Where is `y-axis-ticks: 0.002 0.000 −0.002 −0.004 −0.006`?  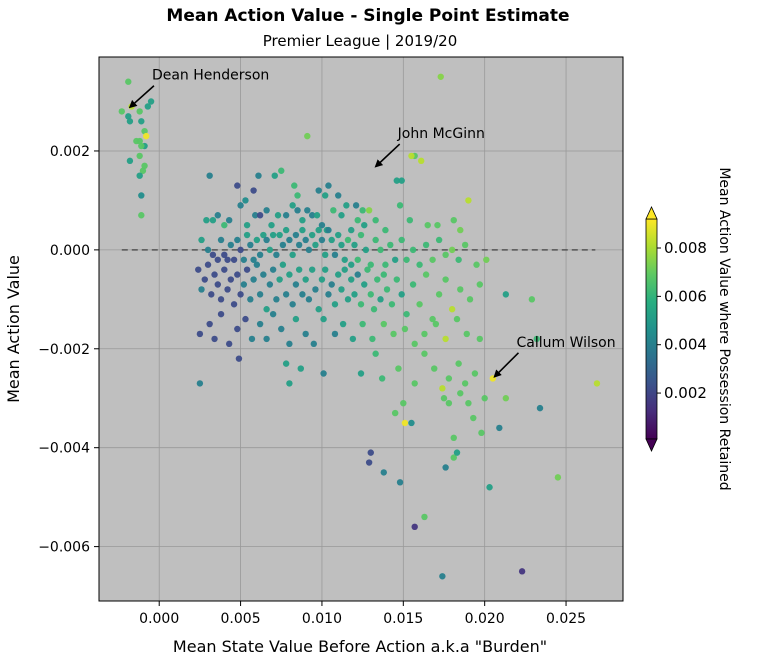 y-axis-ticks: 0.002 0.000 −0.002 −0.004 −0.006 is located at coordinates (68, 350).